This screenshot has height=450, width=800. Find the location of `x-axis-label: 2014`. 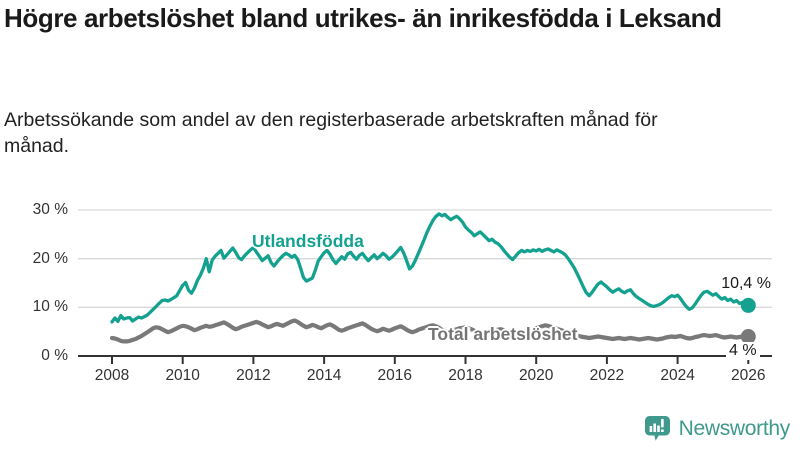

x-axis-label: 2014 is located at coordinates (324, 375).